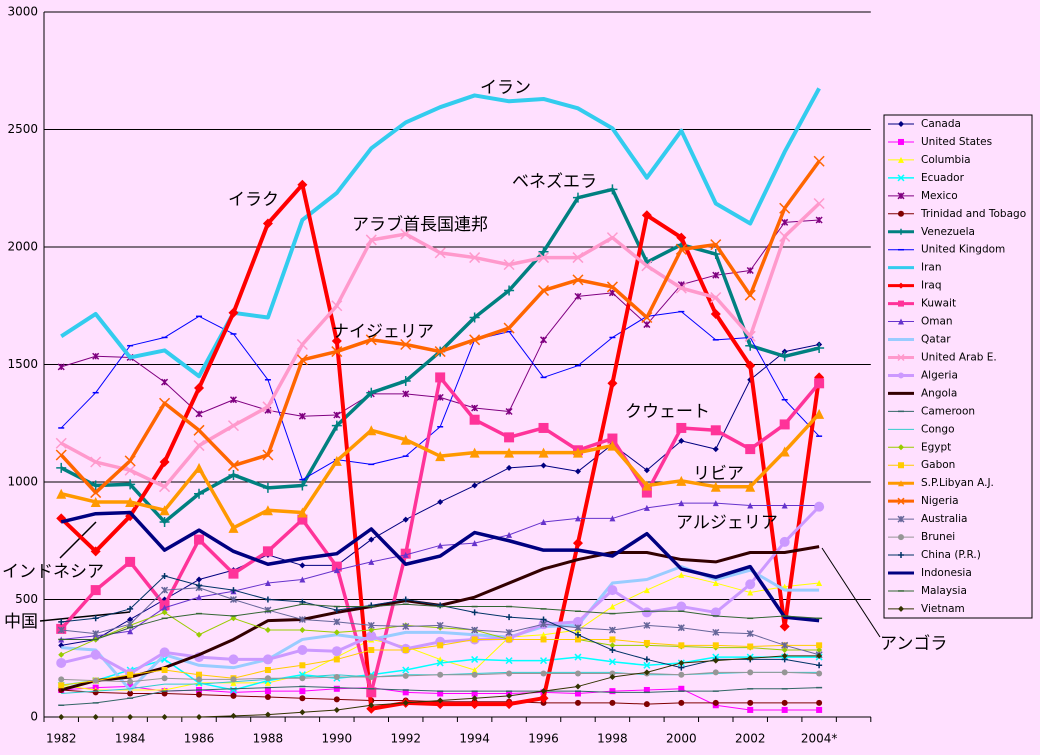  What do you see at coordinates (26, 599) in the screenshot?
I see `y-tick-label: 500` at bounding box center [26, 599].